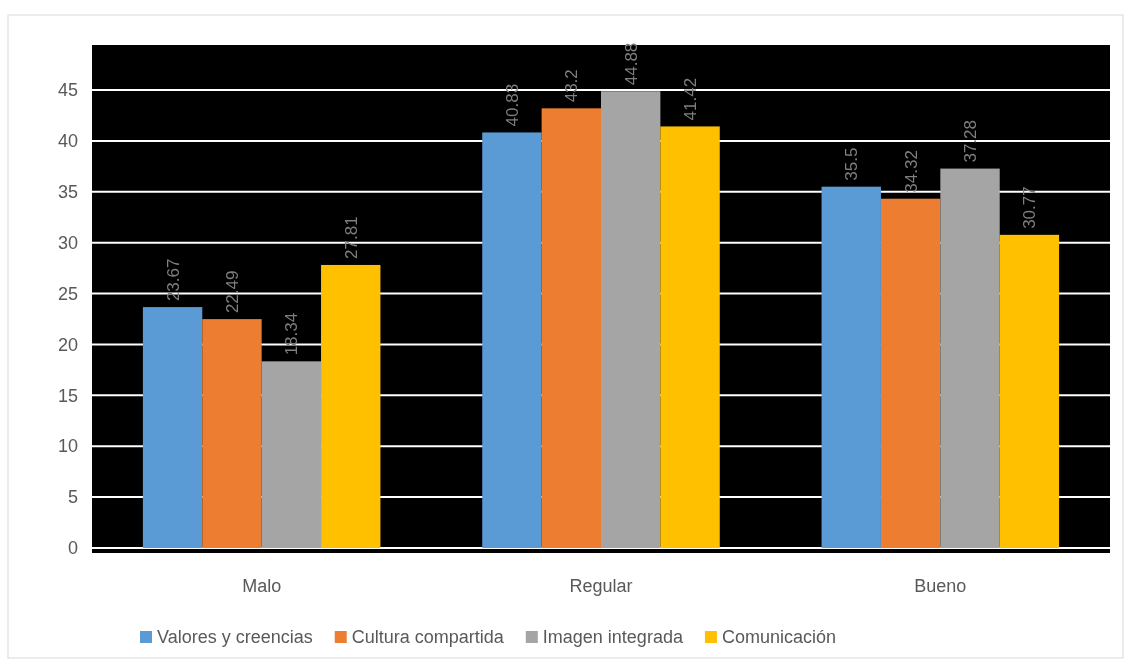 This screenshot has width=1131, height=668. What do you see at coordinates (67, 446) in the screenshot?
I see `y-tick-label: 10` at bounding box center [67, 446].